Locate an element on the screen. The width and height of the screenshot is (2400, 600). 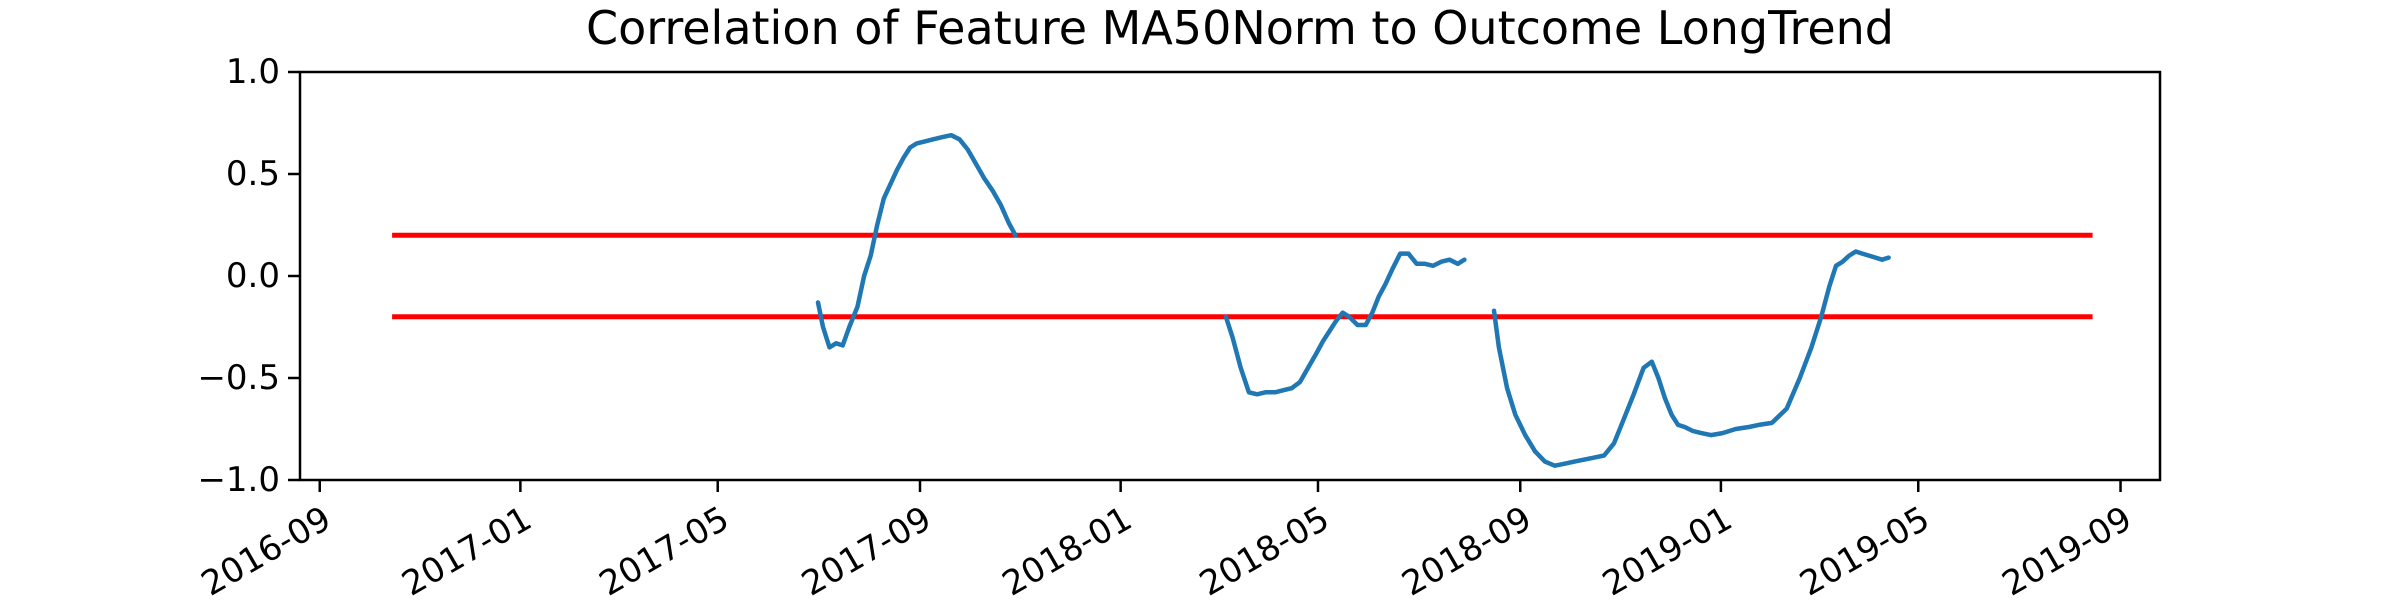
y-tick-label: −1.0 is located at coordinates (238, 480).